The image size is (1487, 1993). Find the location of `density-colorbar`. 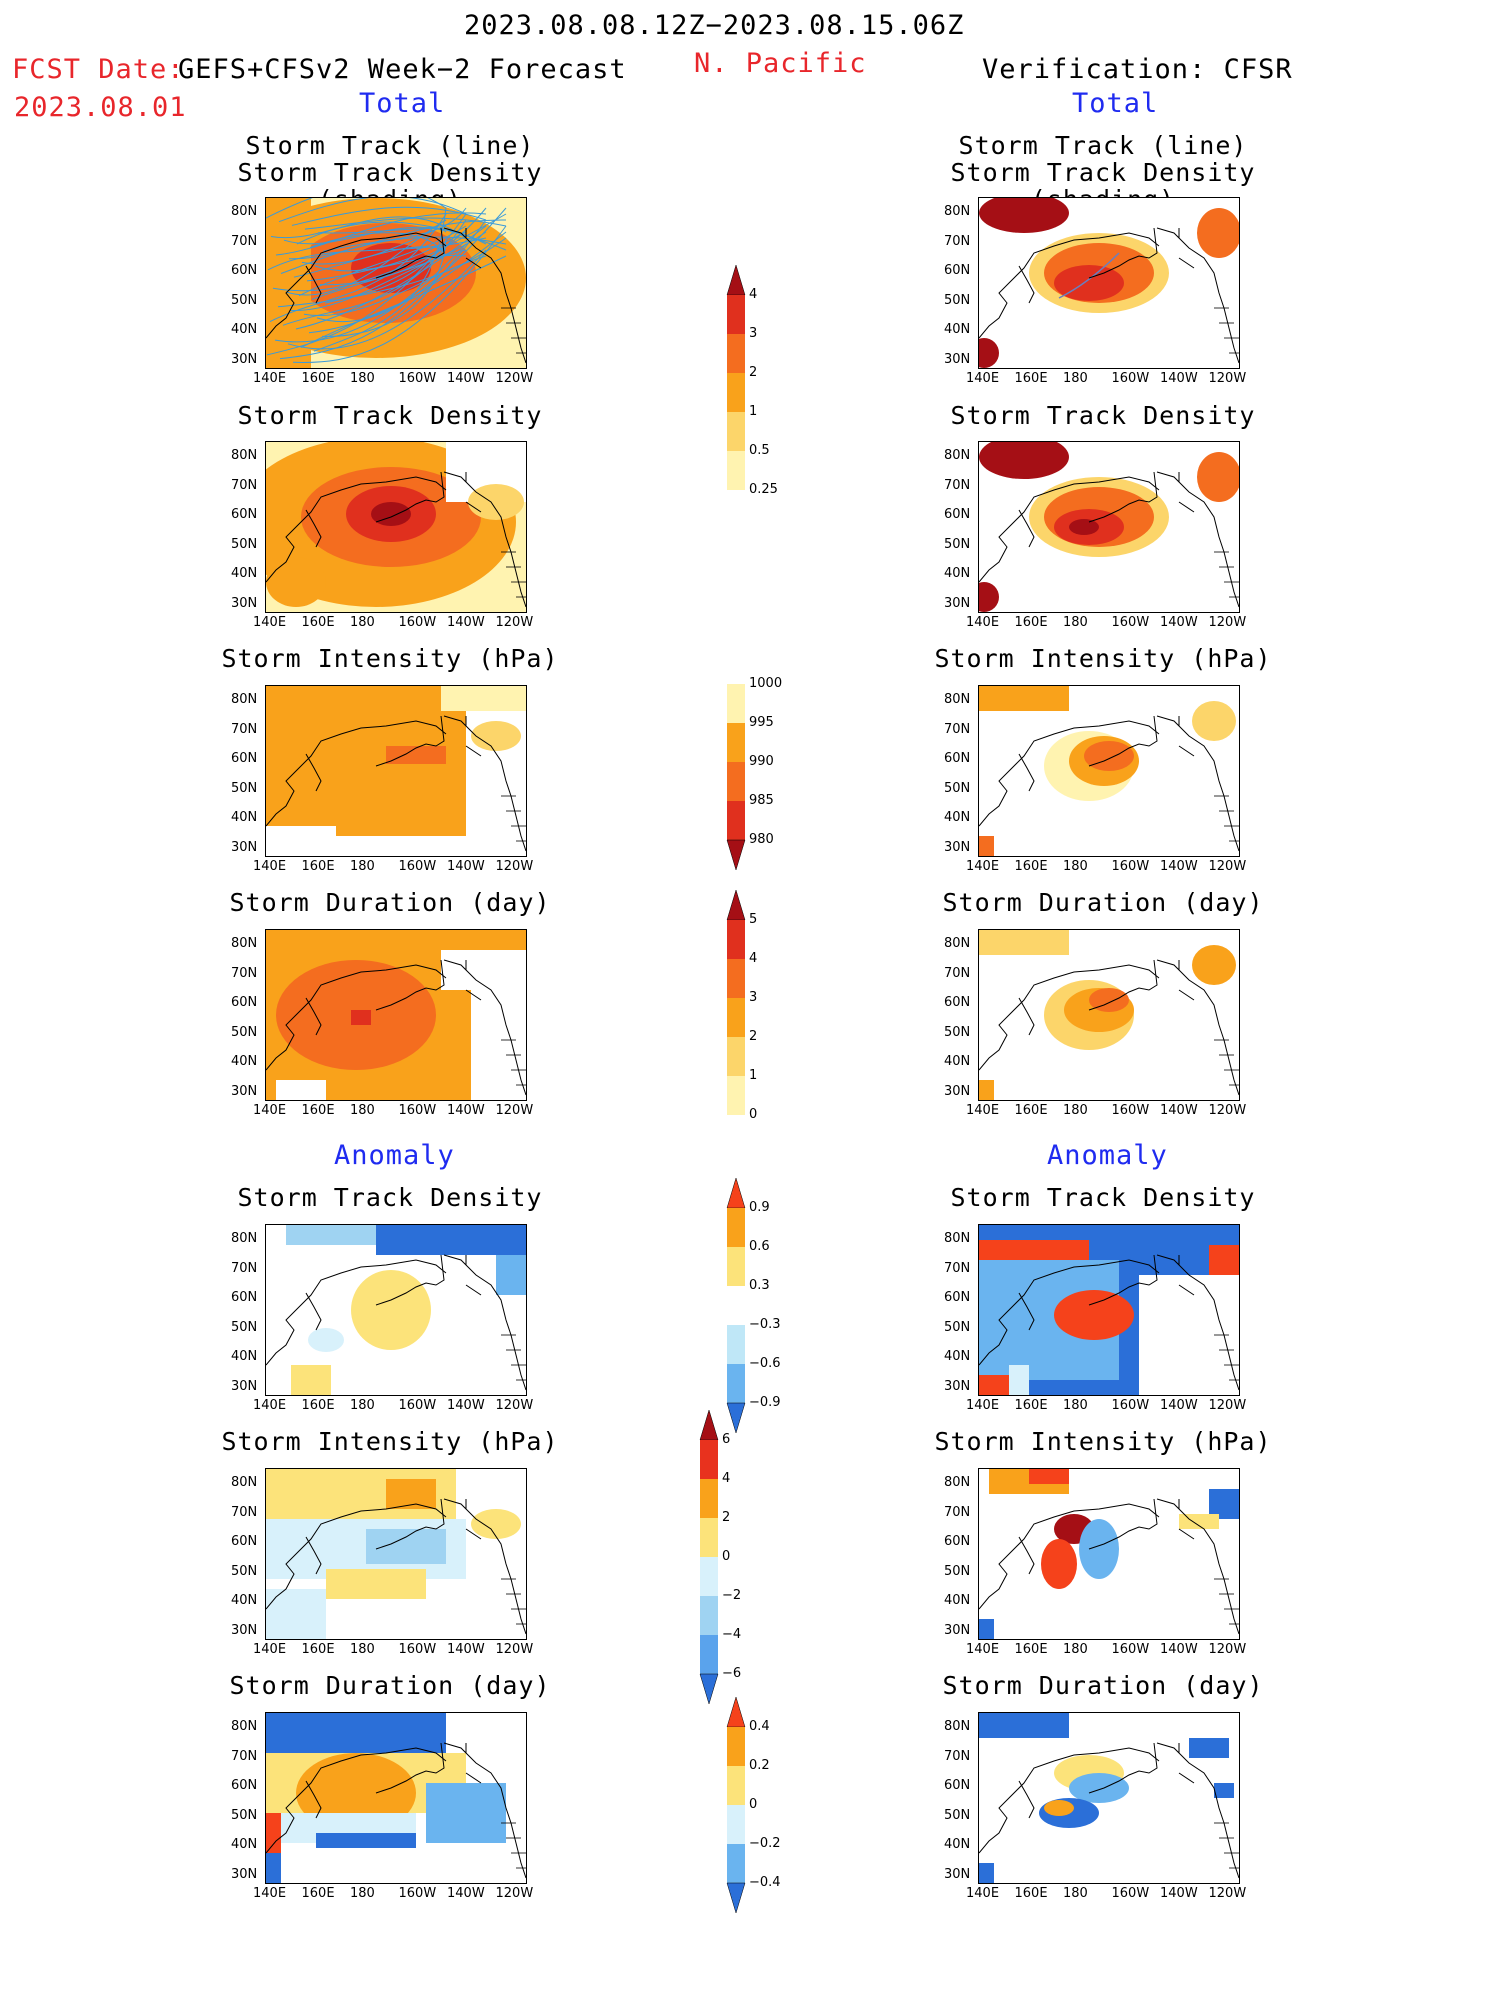

density-colorbar is located at coordinates (736, 377).